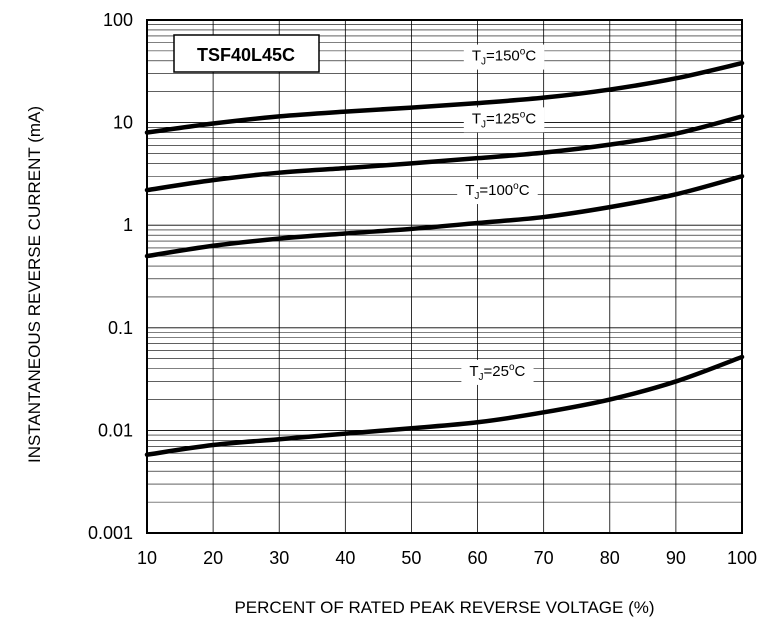  What do you see at coordinates (279, 558) in the screenshot?
I see `x-tick-label: 30` at bounding box center [279, 558].